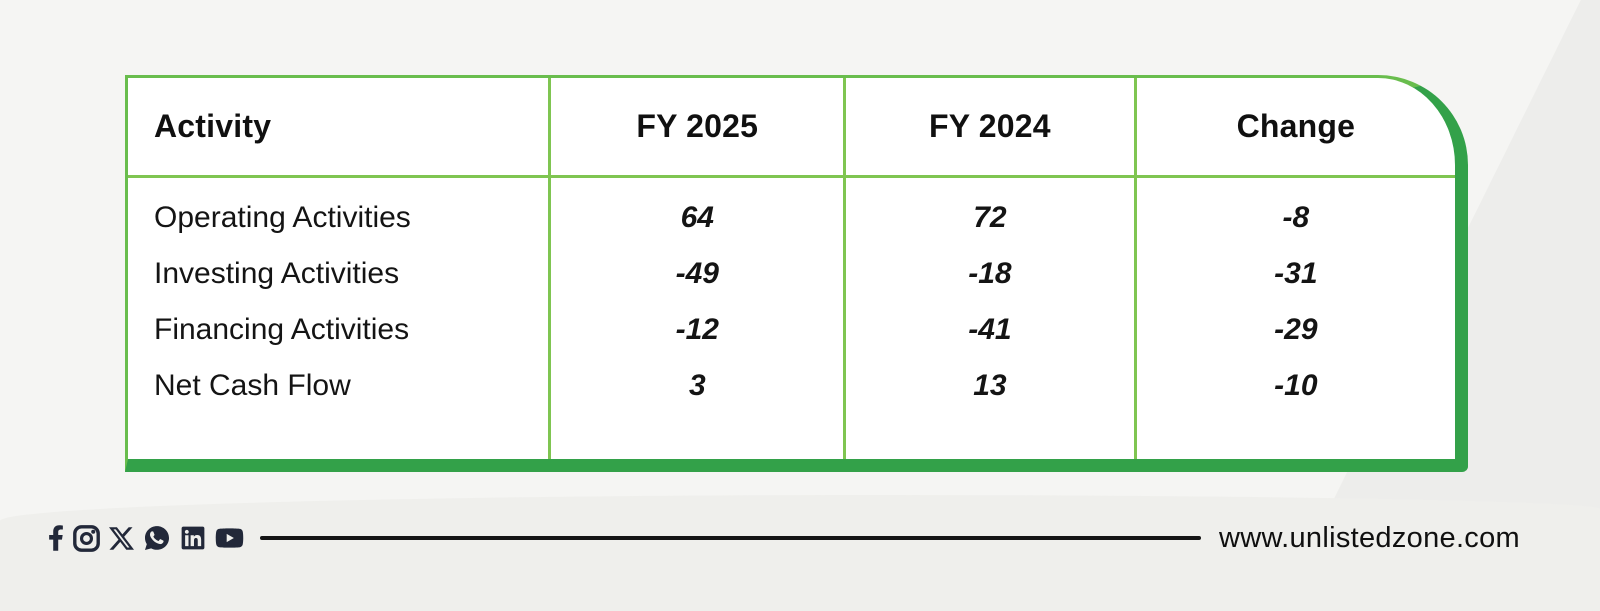 The image size is (1600, 611). I want to click on column-header-activity: Activity, so click(339, 128).